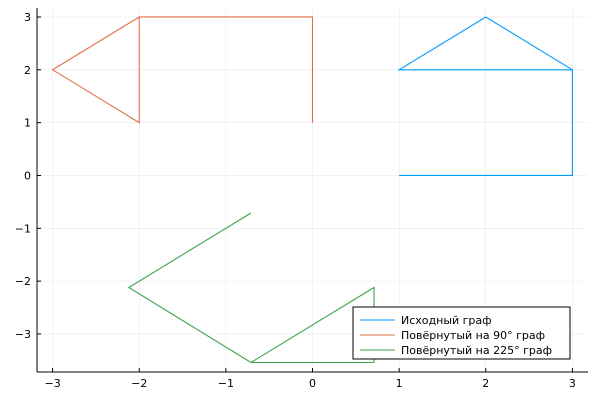 Image resolution: width=600 pixels, height=400 pixels. I want to click on y-tick-label: −2, so click(23, 281).